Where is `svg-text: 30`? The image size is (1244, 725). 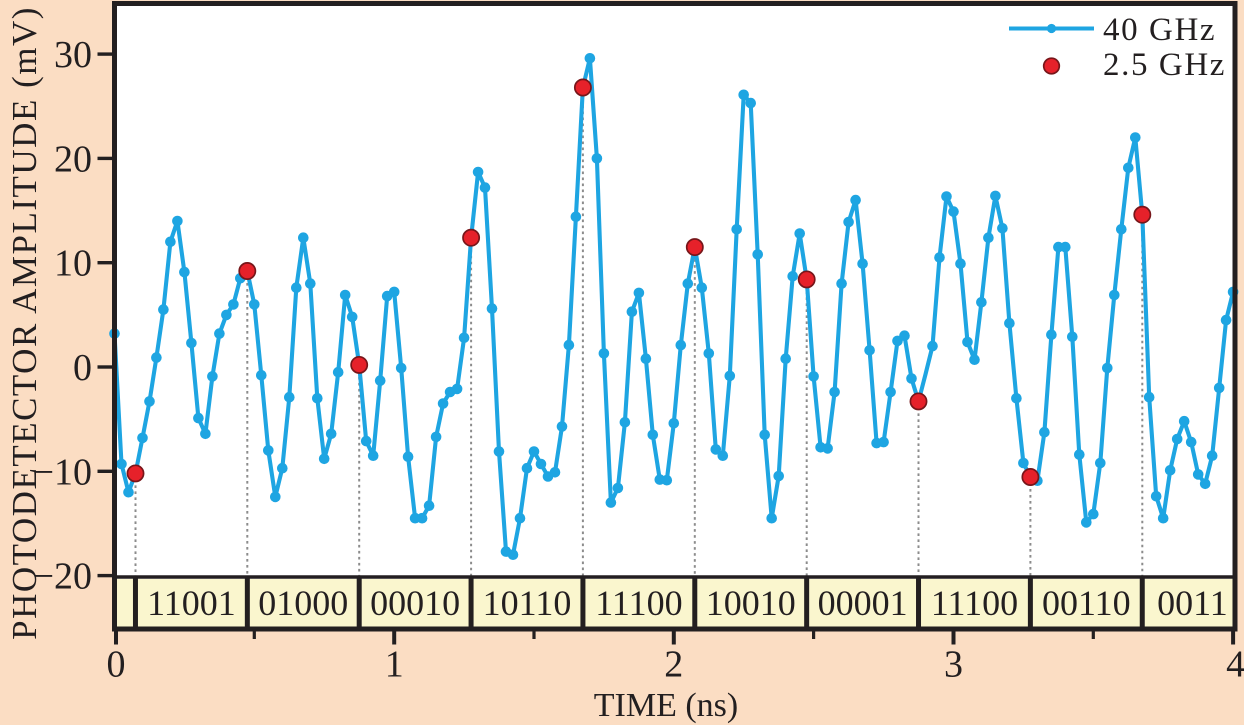
svg-text: 30 is located at coordinates (73, 55).